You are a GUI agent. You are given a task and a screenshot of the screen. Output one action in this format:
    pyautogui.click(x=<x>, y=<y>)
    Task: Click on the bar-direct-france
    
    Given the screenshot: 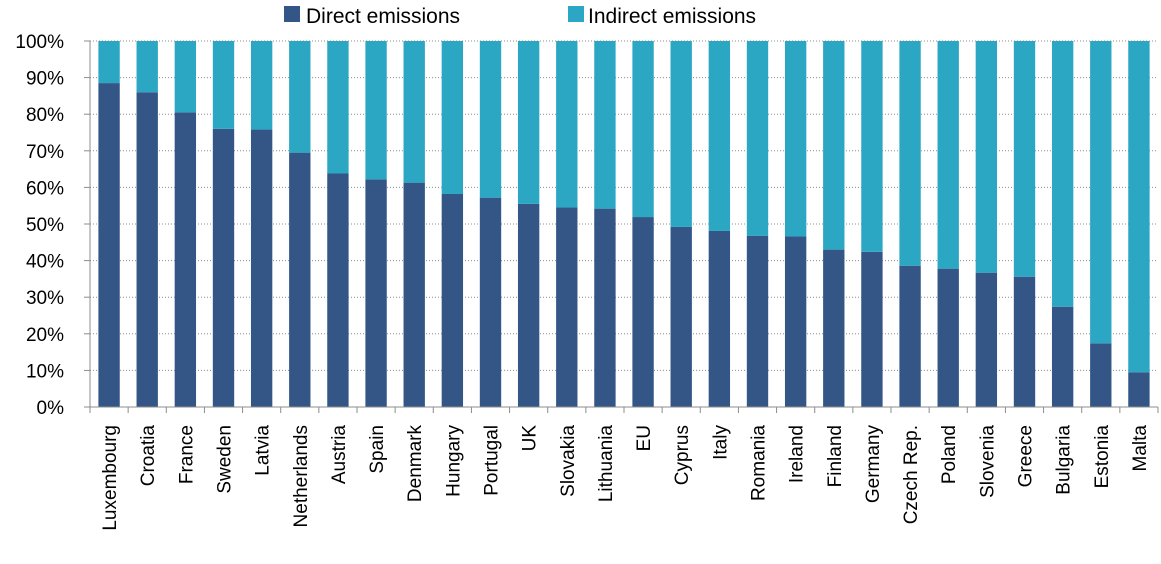 What is the action you would take?
    pyautogui.click(x=185, y=260)
    